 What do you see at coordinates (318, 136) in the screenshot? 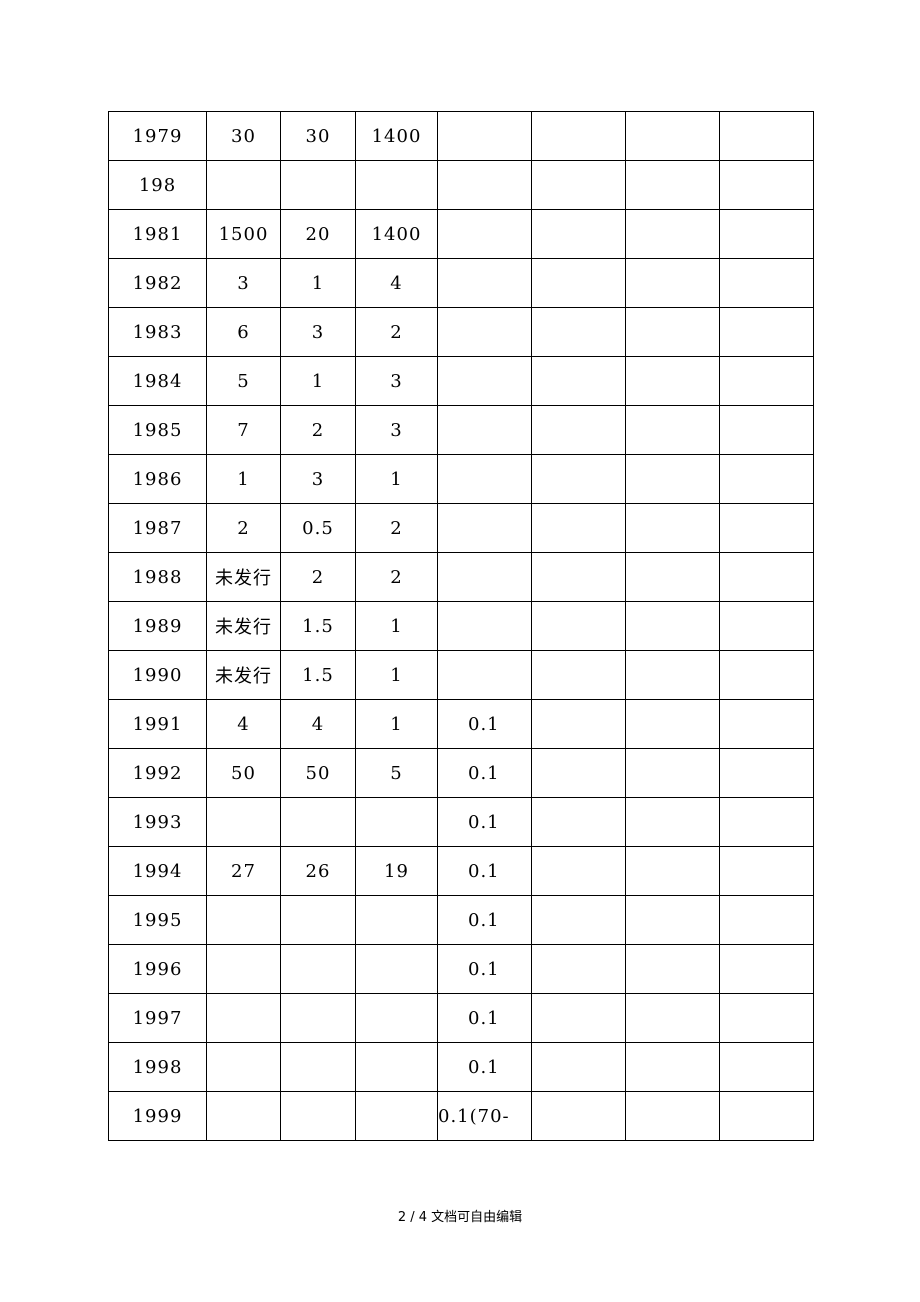
I see `table-cell: 30` at bounding box center [318, 136].